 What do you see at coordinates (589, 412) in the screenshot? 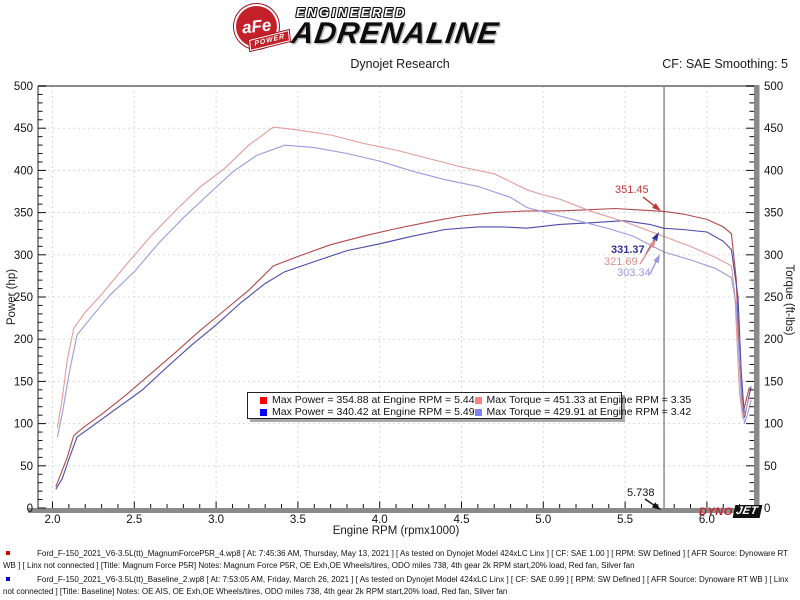
I see `legend-label: Max Torque = 429.91 at Engine RPM = 3.42` at bounding box center [589, 412].